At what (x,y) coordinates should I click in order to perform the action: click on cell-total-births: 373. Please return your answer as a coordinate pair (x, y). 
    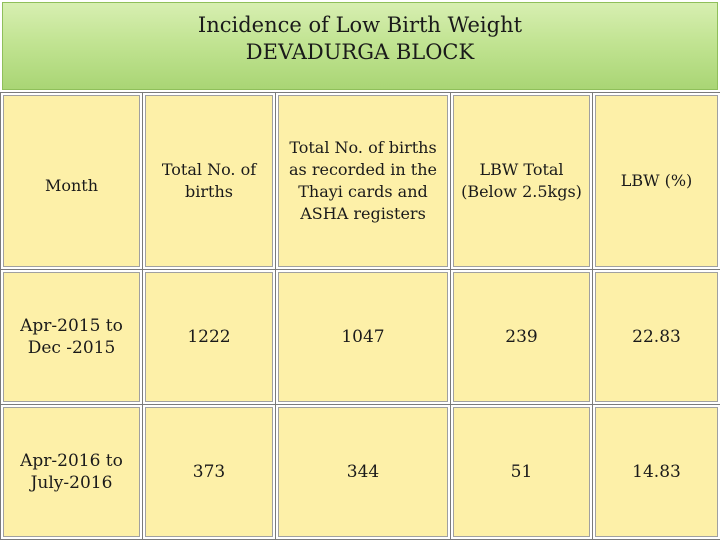
    Looking at the image, I should click on (209, 472).